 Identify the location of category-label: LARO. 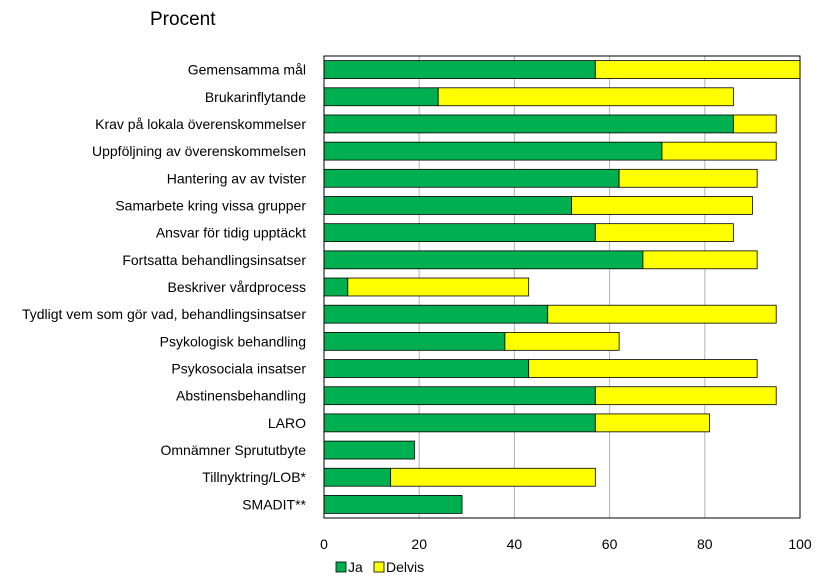
(287, 423).